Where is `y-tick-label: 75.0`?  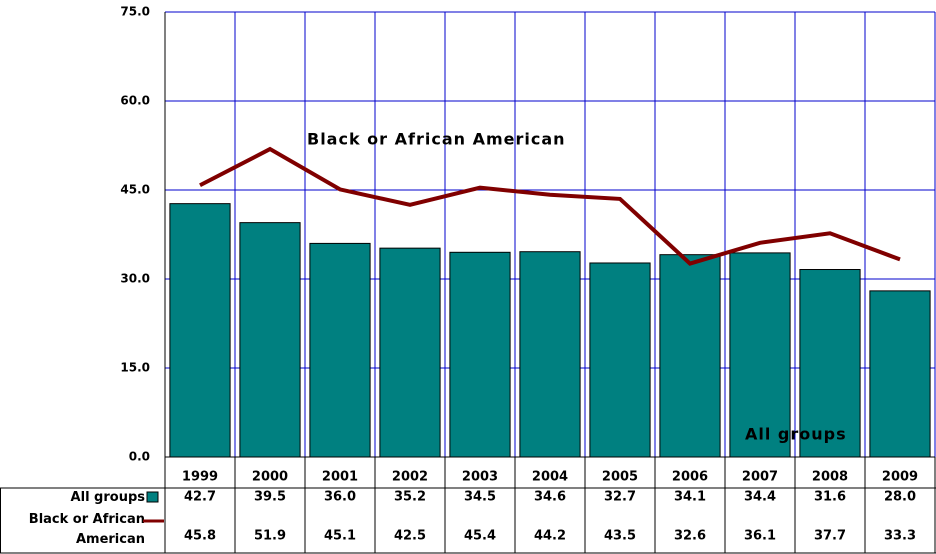 y-tick-label: 75.0 is located at coordinates (135, 12).